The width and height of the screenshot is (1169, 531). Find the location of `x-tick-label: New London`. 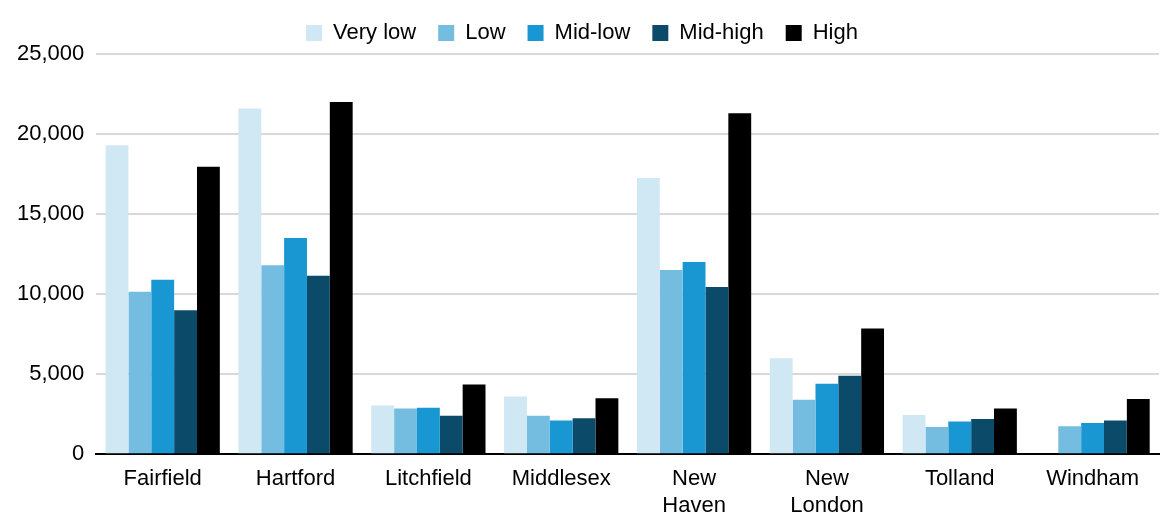

x-tick-label: New London is located at coordinates (827, 491).